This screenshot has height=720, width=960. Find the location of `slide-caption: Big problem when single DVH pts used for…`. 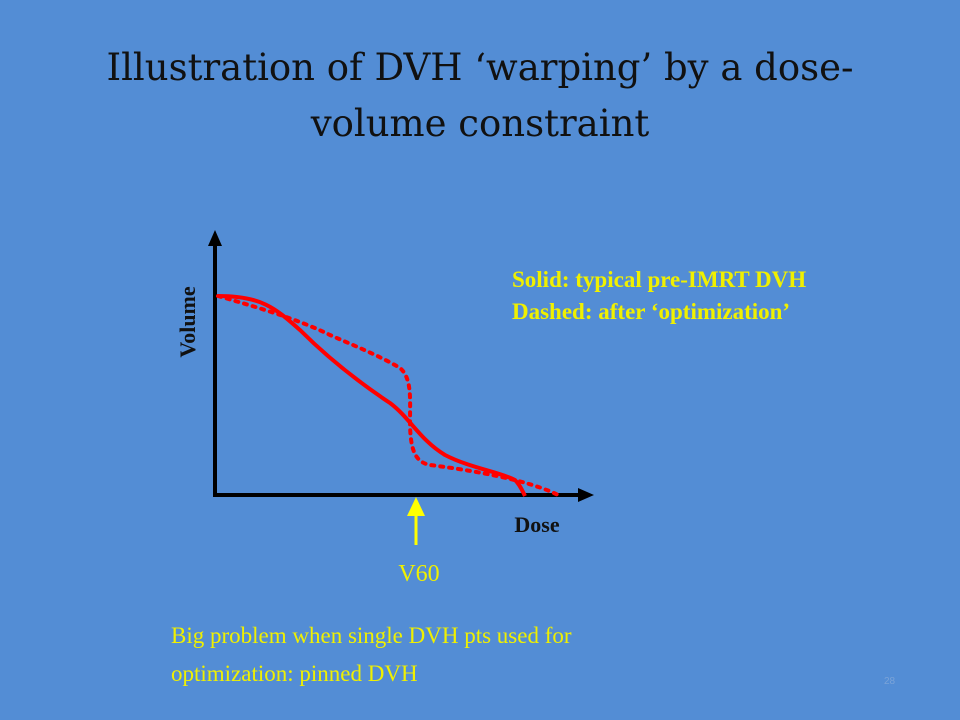

slide-caption: Big problem when single DVH pts used for… is located at coordinates (371, 655).